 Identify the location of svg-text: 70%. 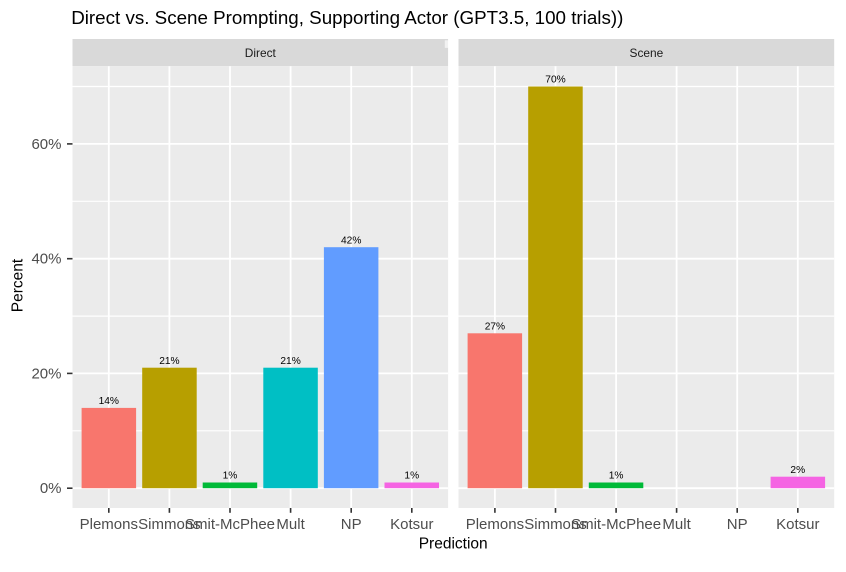
(555, 80).